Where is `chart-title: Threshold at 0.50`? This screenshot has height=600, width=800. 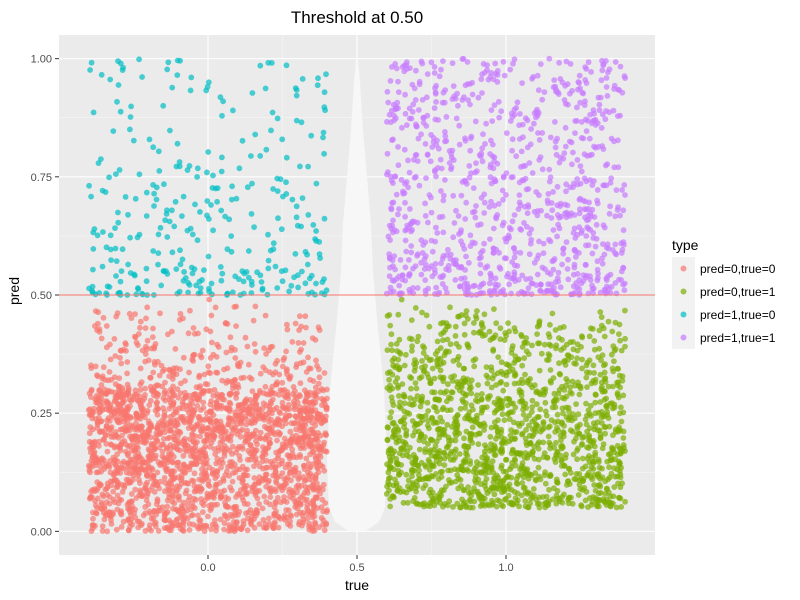 chart-title: Threshold at 0.50 is located at coordinates (357, 17).